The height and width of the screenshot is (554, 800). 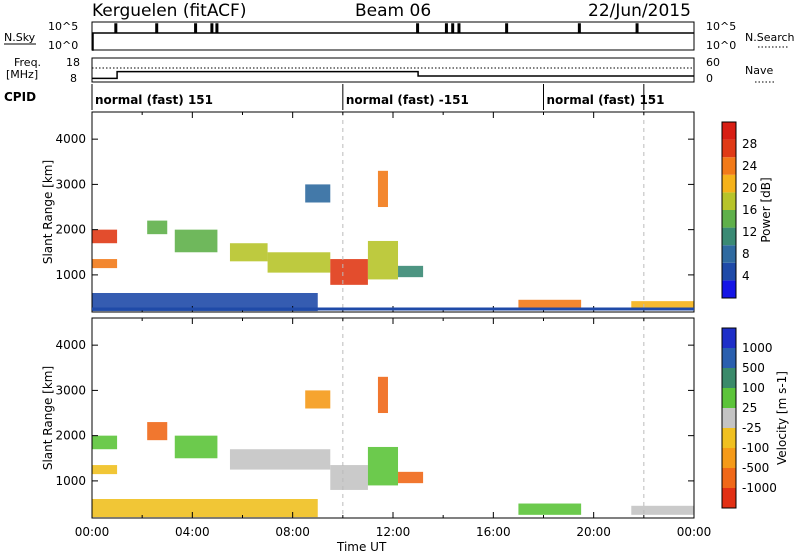 I want to click on freq-tick-bottom: 8, so click(x=73, y=78).